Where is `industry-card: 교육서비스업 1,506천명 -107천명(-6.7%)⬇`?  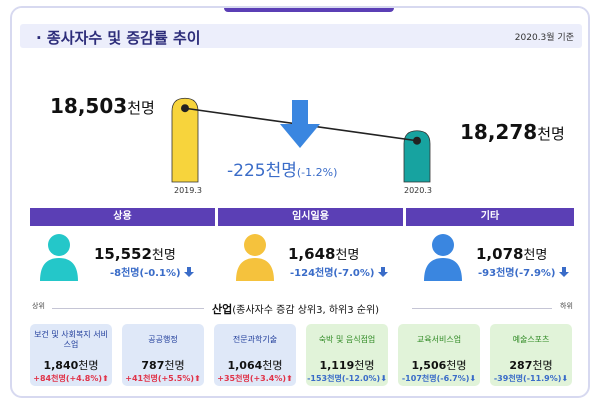 industry-card: 교육서비스업 1,506천명 -107천명(-6.7%)⬇ is located at coordinates (439, 355).